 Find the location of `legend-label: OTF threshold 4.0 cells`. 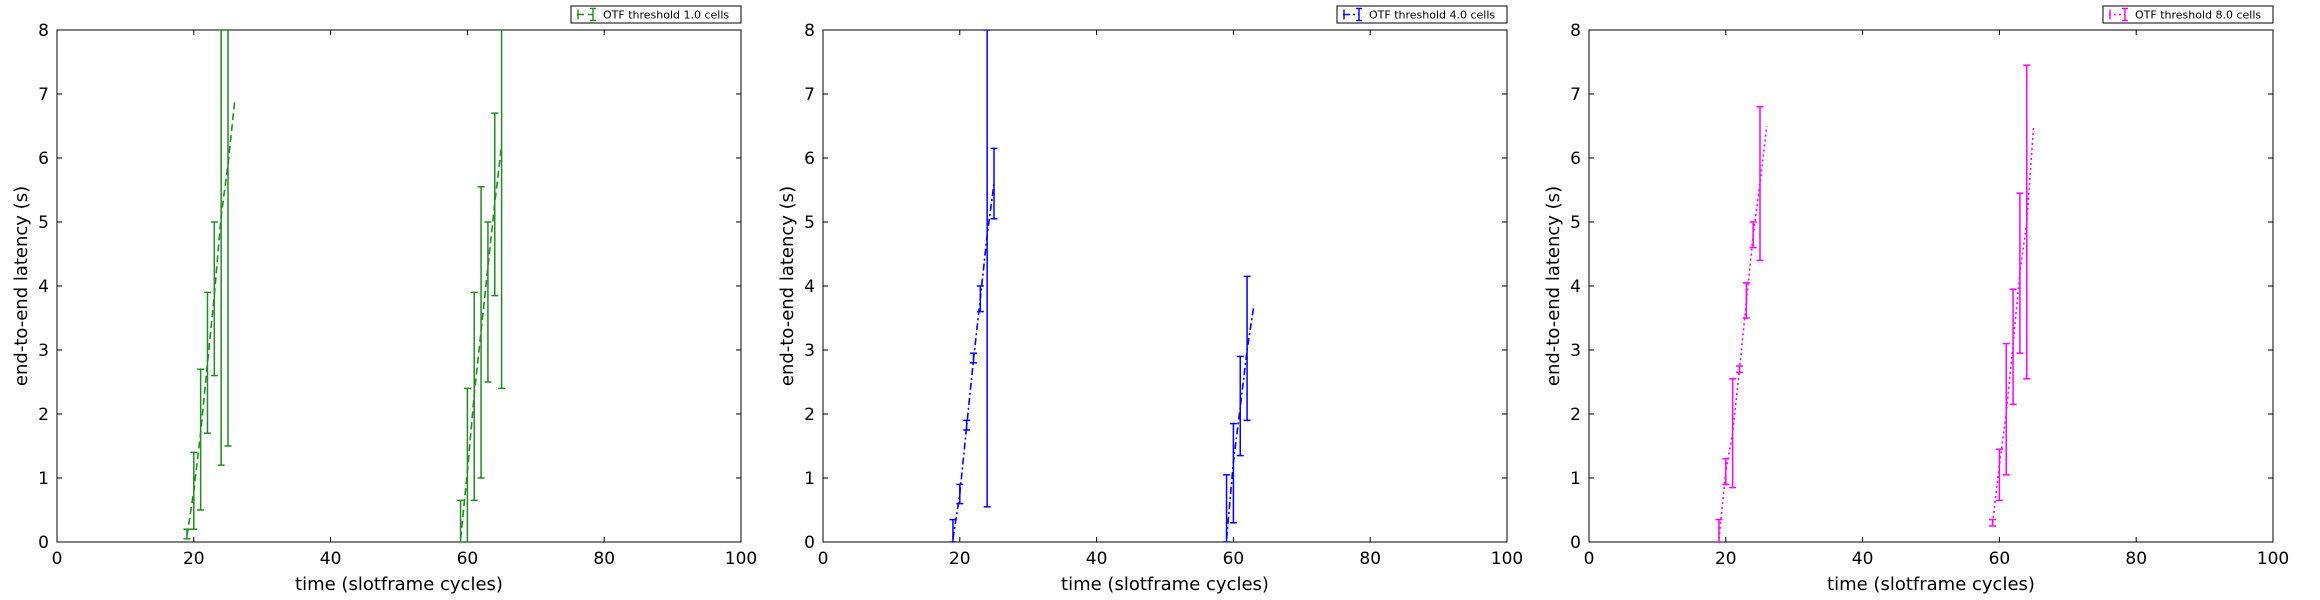

legend-label: OTF threshold 4.0 cells is located at coordinates (1432, 15).